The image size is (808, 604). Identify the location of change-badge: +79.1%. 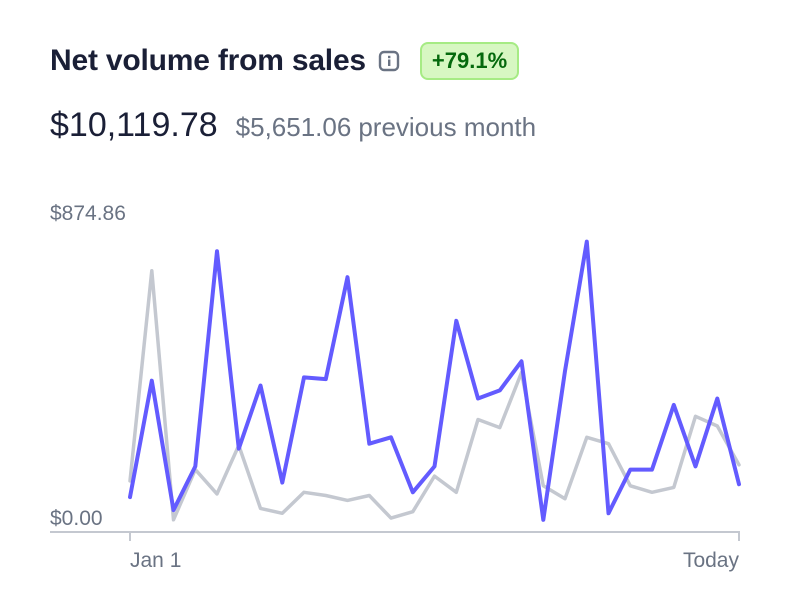
(469, 61).